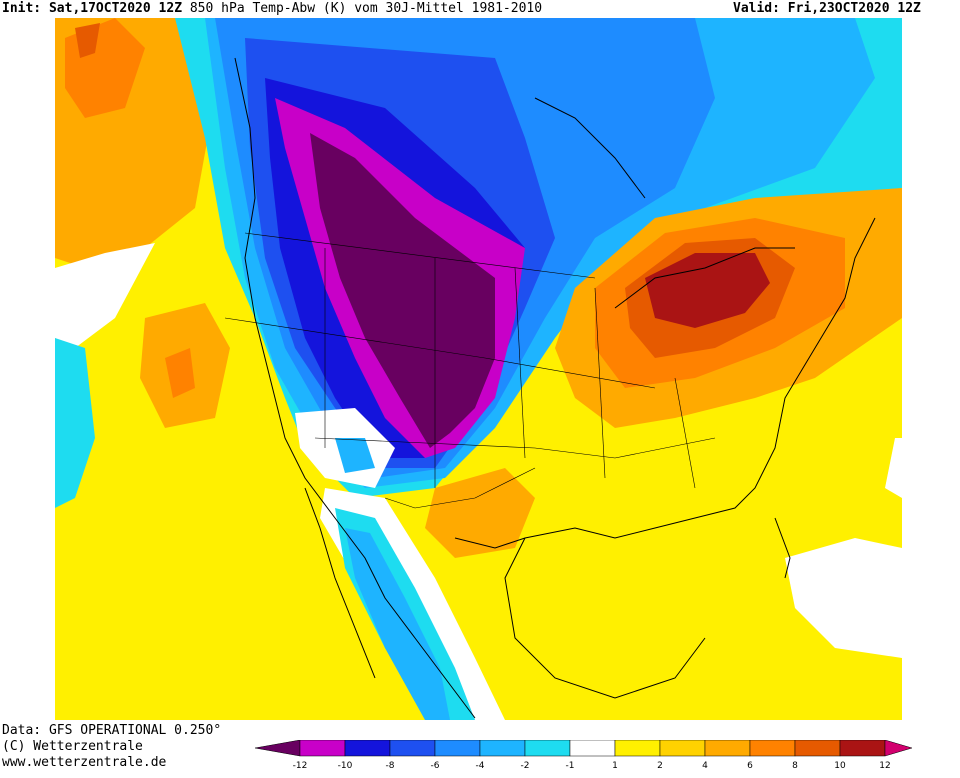 The height and width of the screenshot is (778, 960). I want to click on header-valid: Valid: Fri,23OCT2020 12Z, so click(827, 8).